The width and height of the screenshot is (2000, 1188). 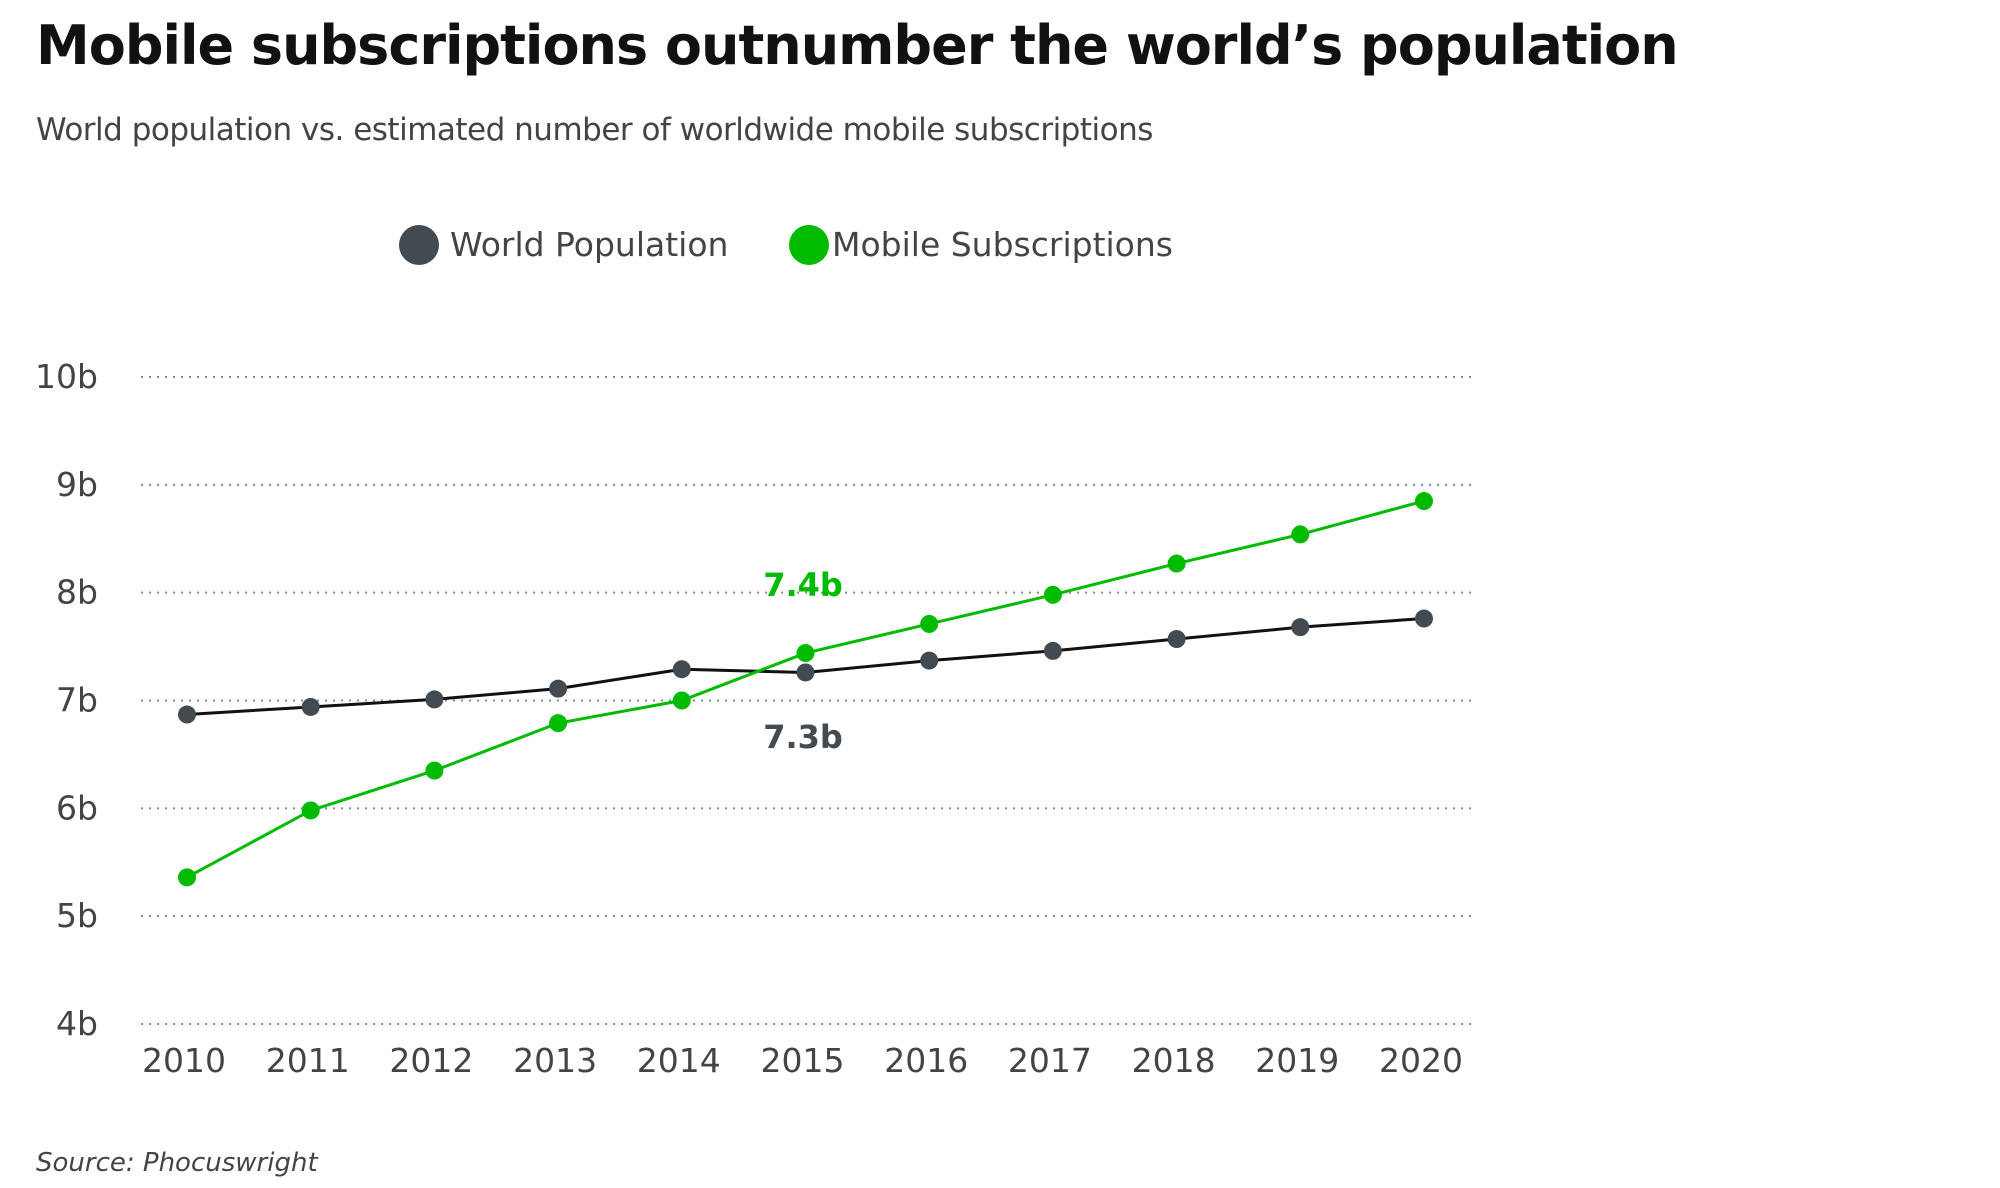 What do you see at coordinates (679, 1060) in the screenshot?
I see `x-tick-label: 2014` at bounding box center [679, 1060].